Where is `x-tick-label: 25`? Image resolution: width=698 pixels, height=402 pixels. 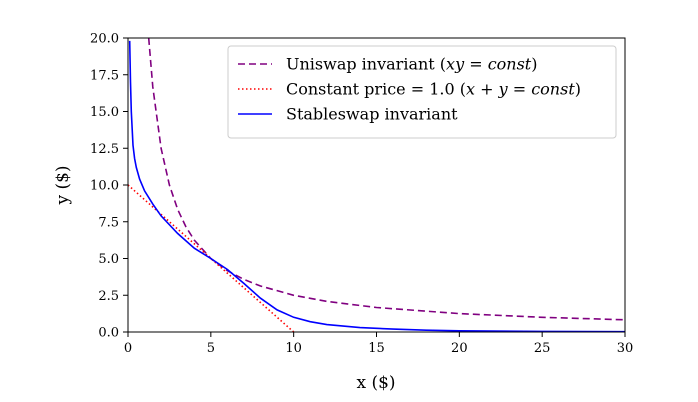 x-tick-label: 25 is located at coordinates (542, 348).